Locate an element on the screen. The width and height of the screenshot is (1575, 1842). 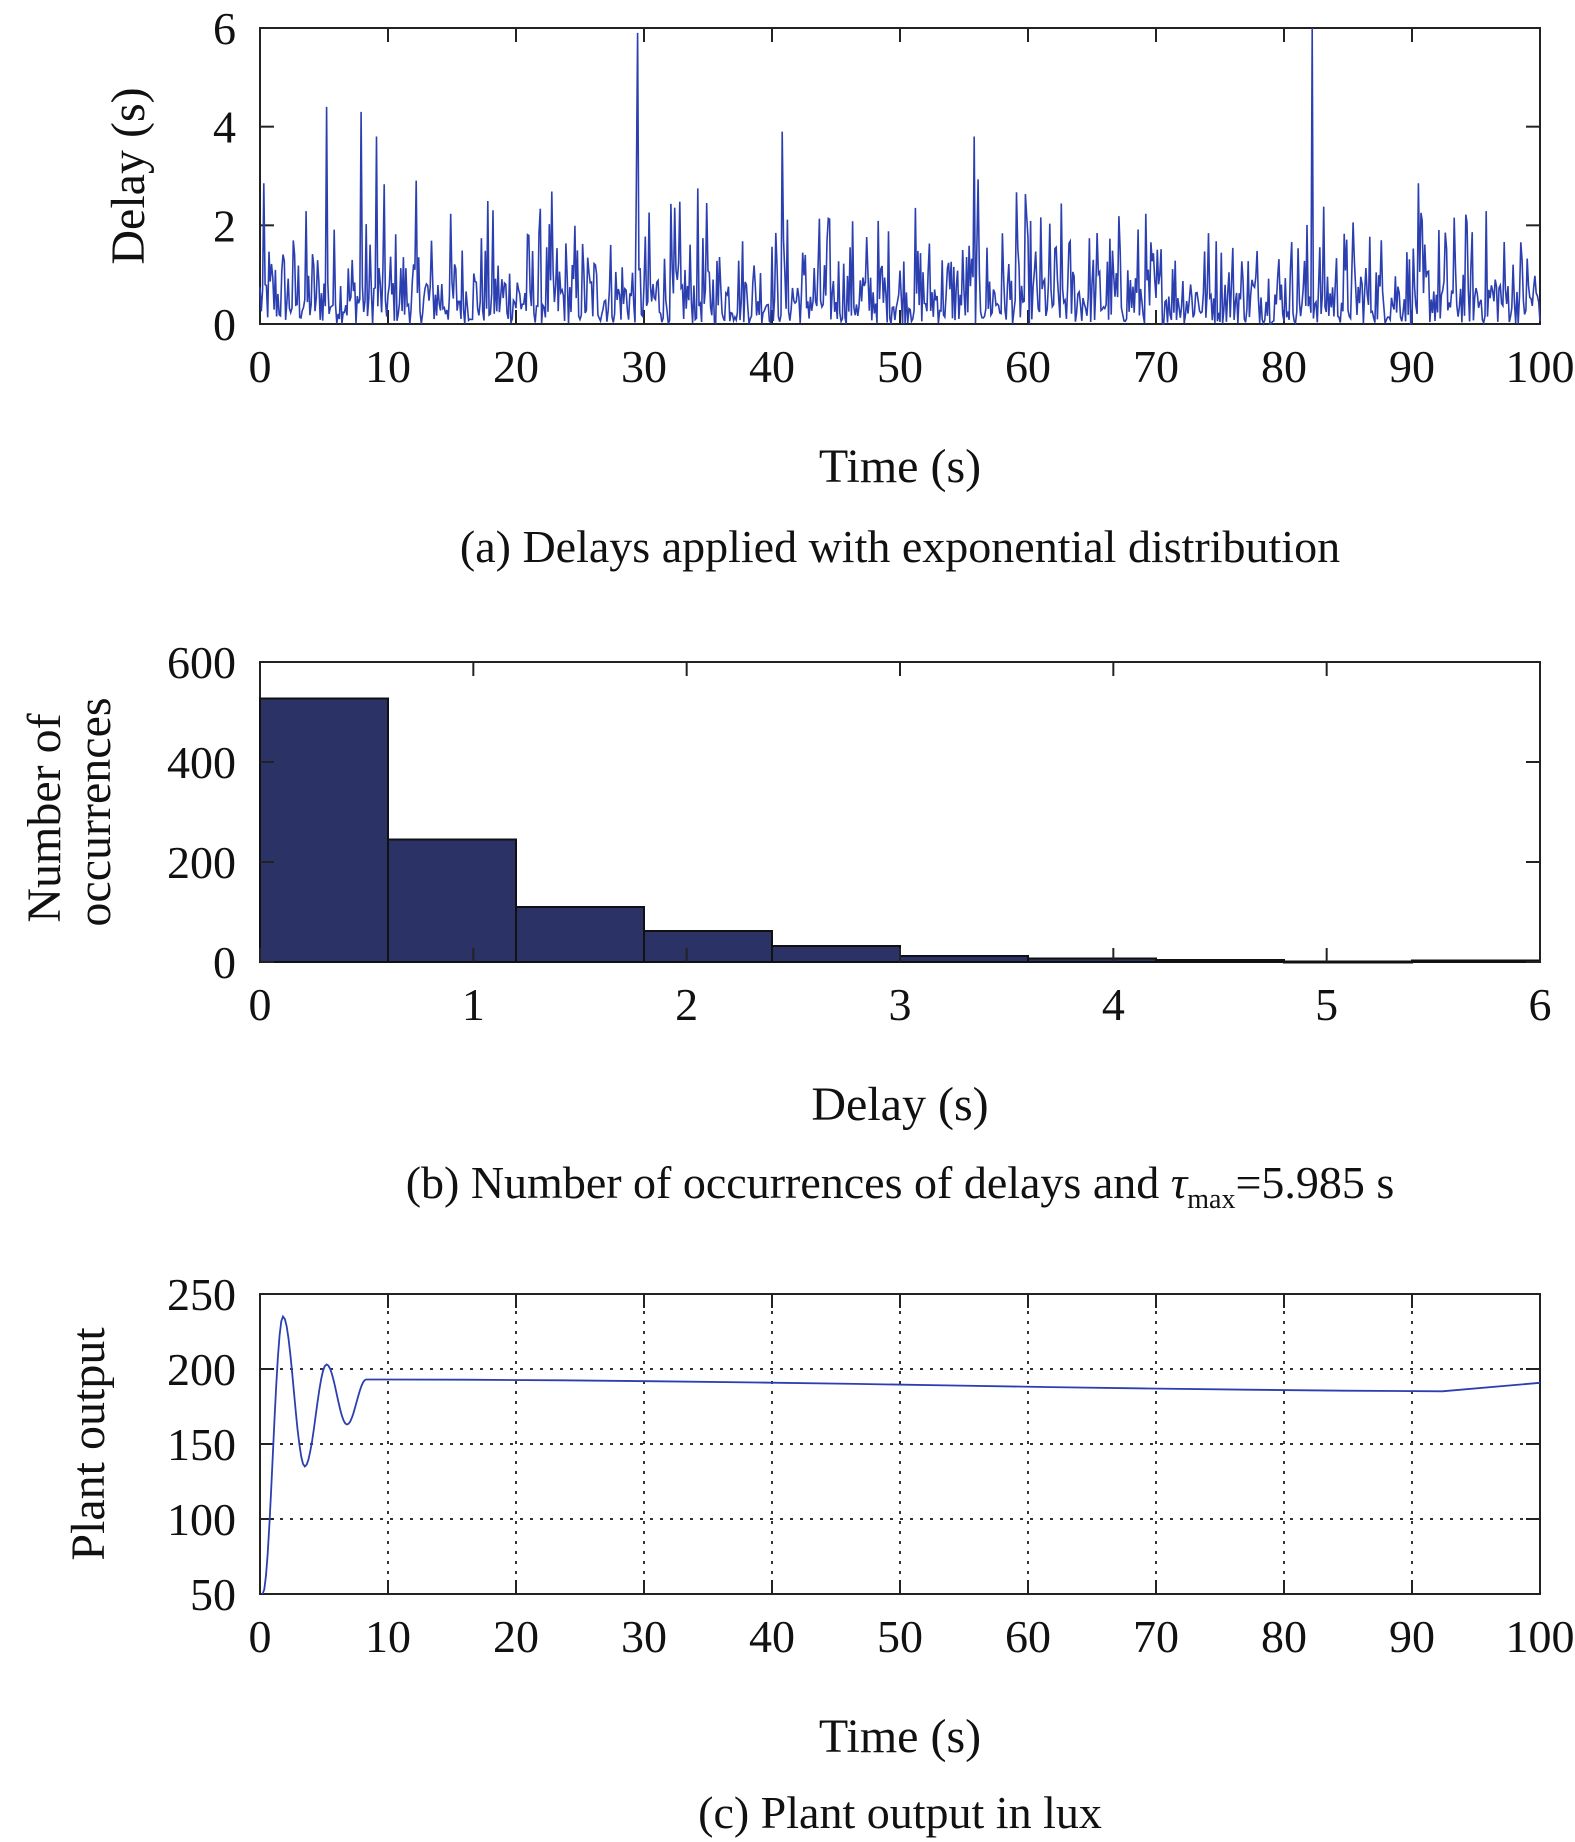
panel-c-xtick-label: 50 is located at coordinates (900, 1636).